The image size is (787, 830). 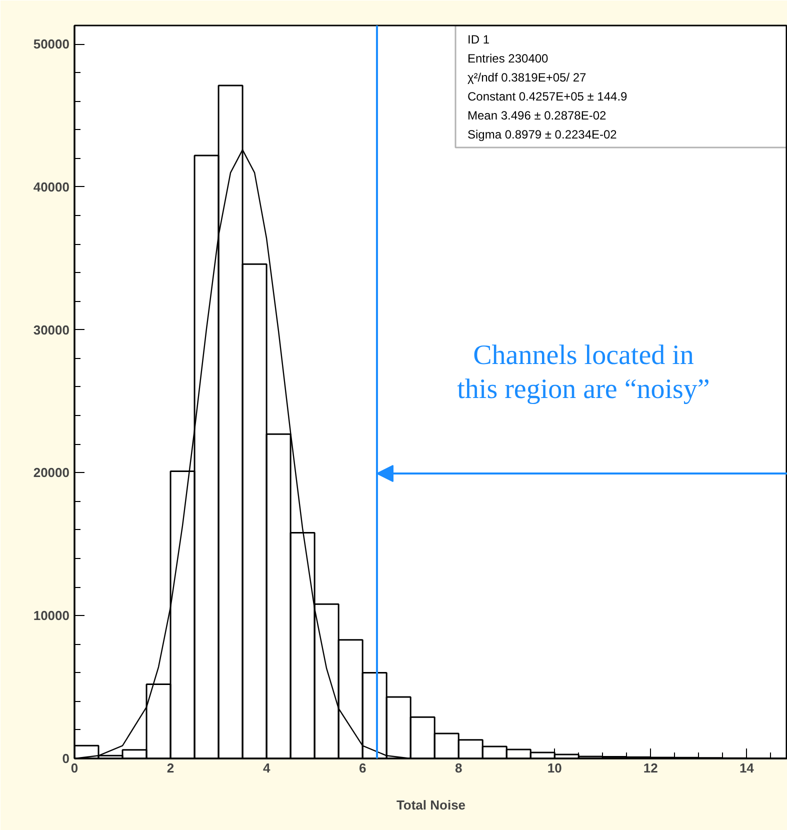 What do you see at coordinates (458, 768) in the screenshot?
I see `x-tick-label: 8` at bounding box center [458, 768].